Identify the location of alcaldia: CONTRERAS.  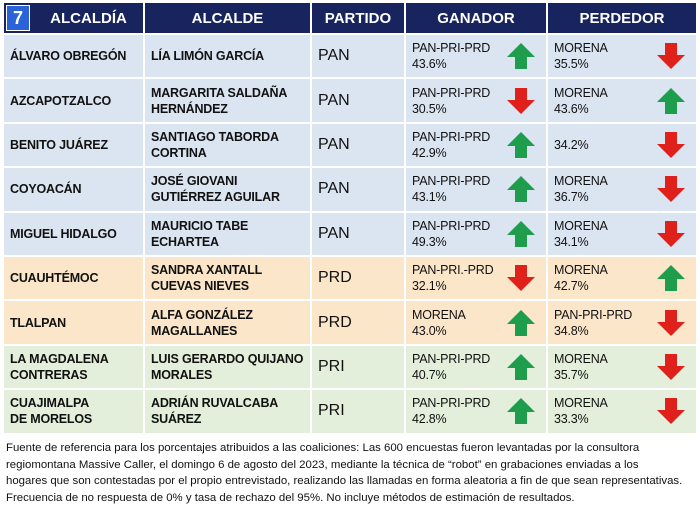
(49, 374).